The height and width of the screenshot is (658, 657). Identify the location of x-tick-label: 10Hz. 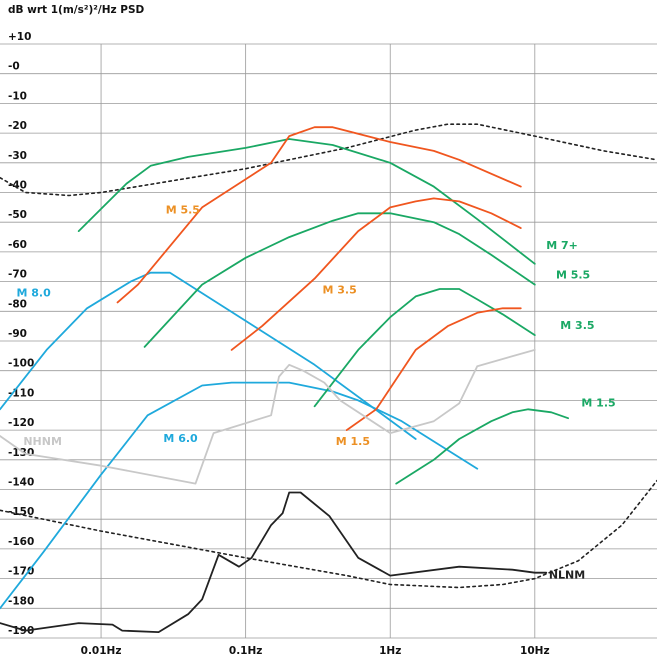
(535, 651).